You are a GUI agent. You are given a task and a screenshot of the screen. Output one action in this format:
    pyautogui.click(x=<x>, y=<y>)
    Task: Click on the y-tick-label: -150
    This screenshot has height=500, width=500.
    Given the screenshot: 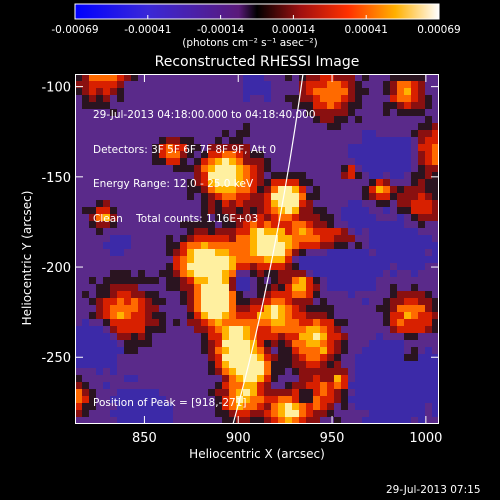 What is the action you would take?
    pyautogui.click(x=56, y=178)
    